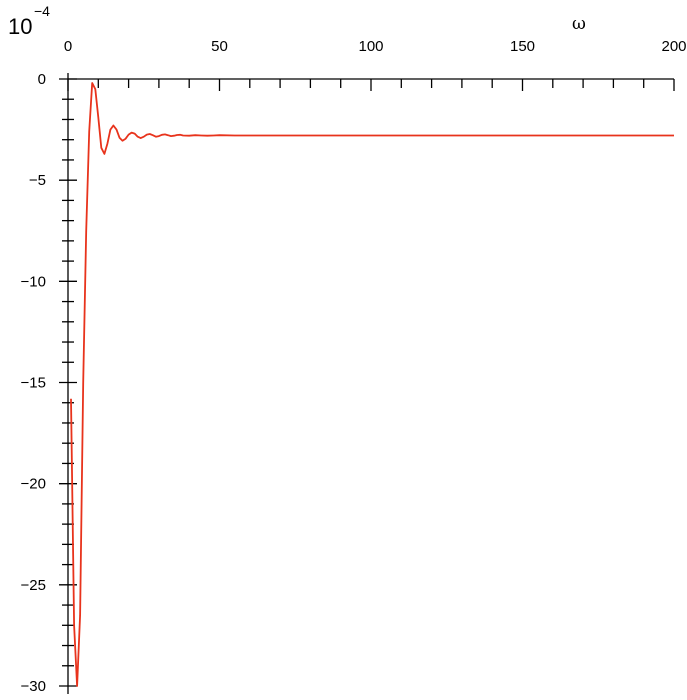 The width and height of the screenshot is (687, 700). I want to click on y-axis-tick-labels: 0 −5 −10 −15 −20 −25 −30, so click(33, 383).